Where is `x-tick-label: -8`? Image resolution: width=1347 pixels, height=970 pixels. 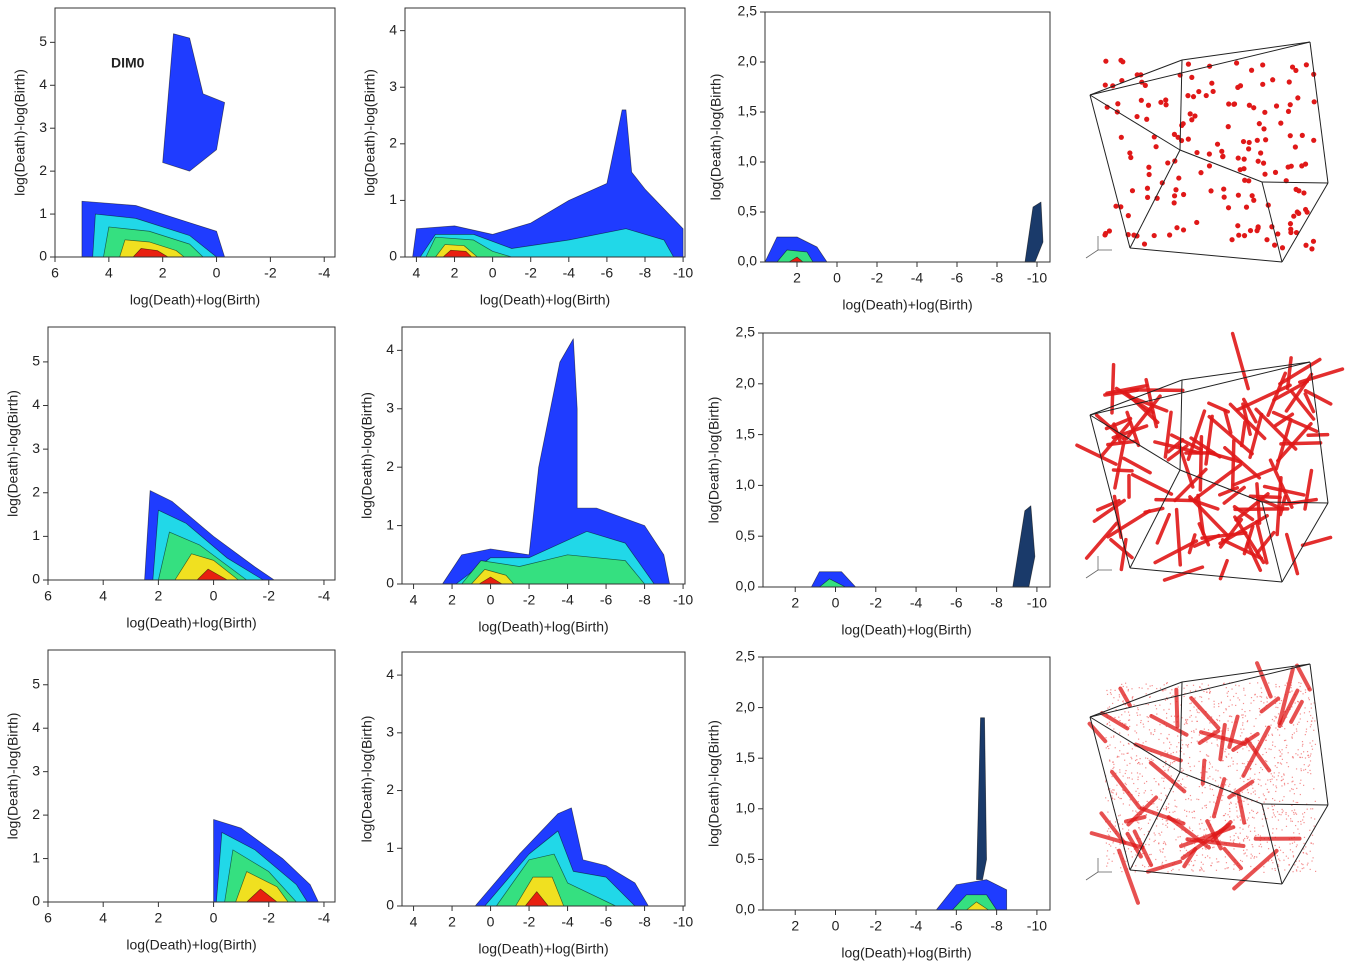 x-tick-label: -8 is located at coordinates (997, 278).